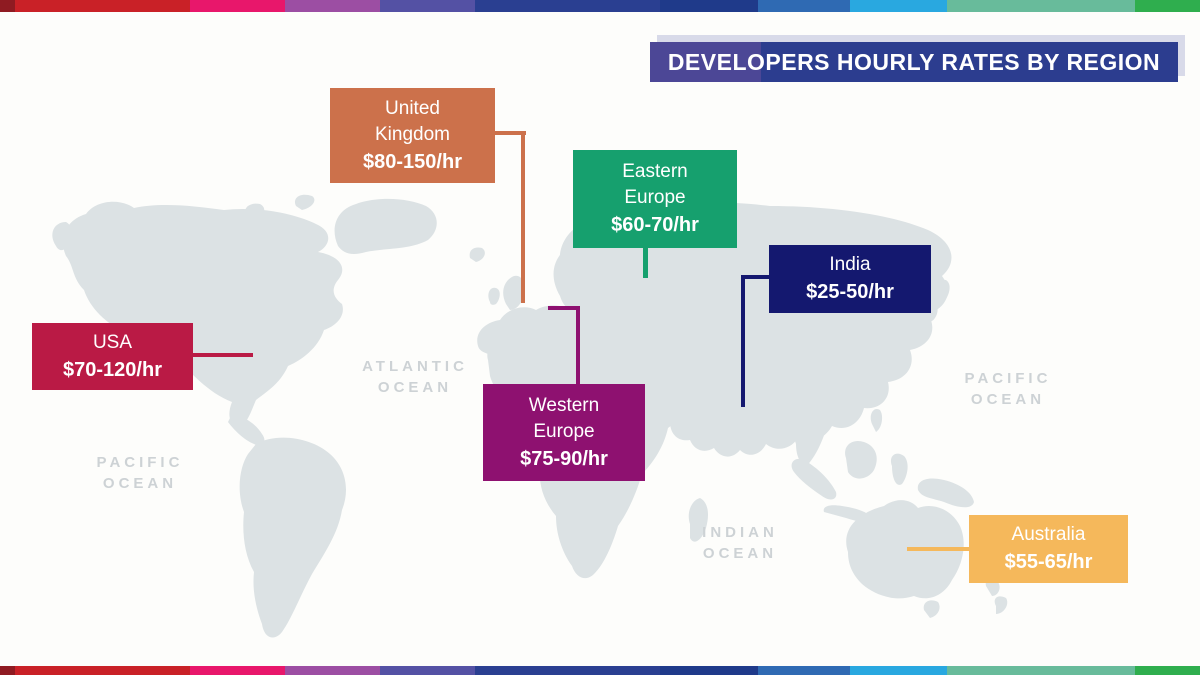 This screenshot has width=1200, height=675. Describe the element at coordinates (1048, 534) in the screenshot. I see `region-name: Australia` at that location.